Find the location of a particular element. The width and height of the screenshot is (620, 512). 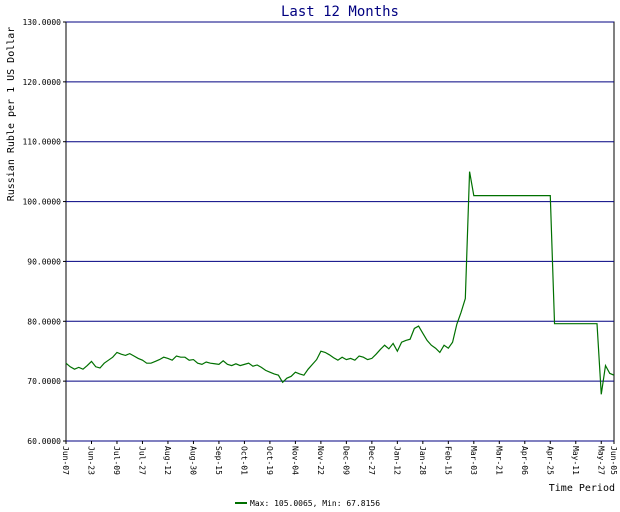

x-tick-label: Jan-12 is located at coordinates (396, 460).